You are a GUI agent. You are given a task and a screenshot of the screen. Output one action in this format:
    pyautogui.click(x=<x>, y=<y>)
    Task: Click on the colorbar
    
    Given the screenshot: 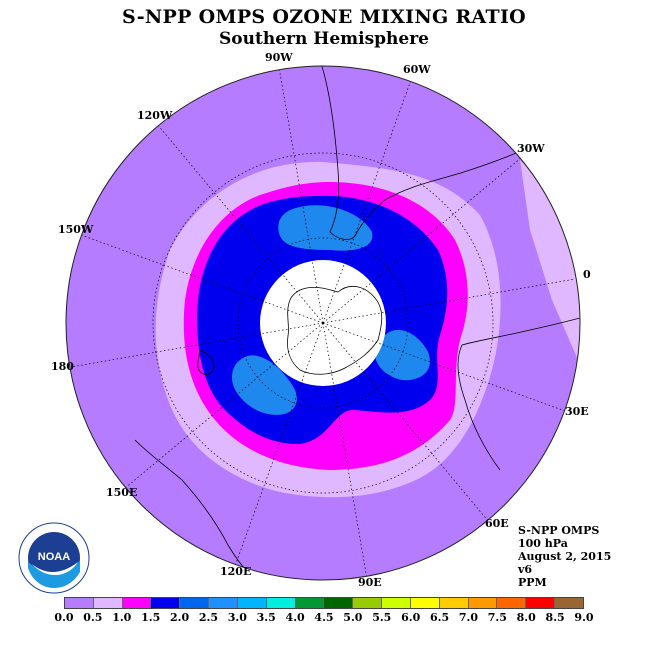 What is the action you would take?
    pyautogui.click(x=324, y=603)
    